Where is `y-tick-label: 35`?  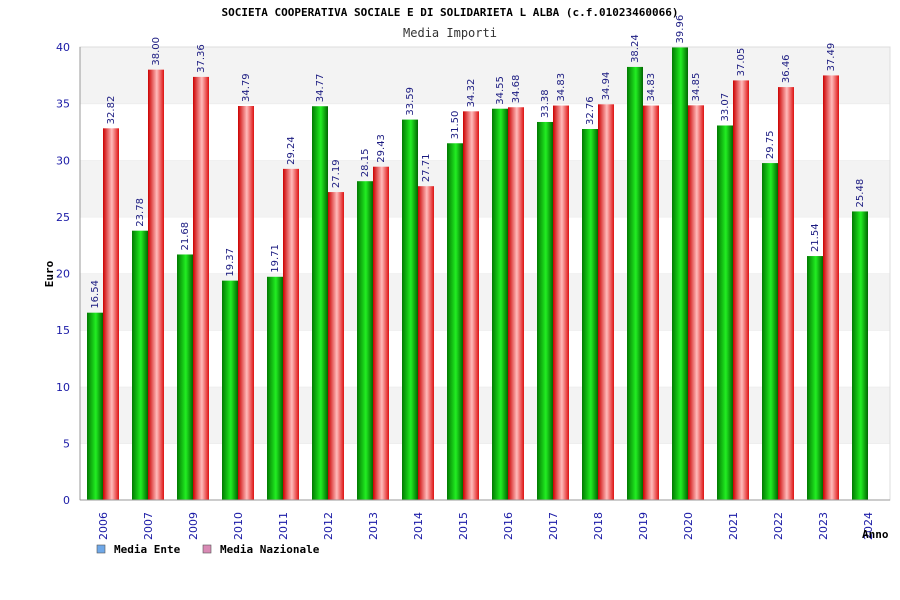 y-tick-label: 35 is located at coordinates (63, 104).